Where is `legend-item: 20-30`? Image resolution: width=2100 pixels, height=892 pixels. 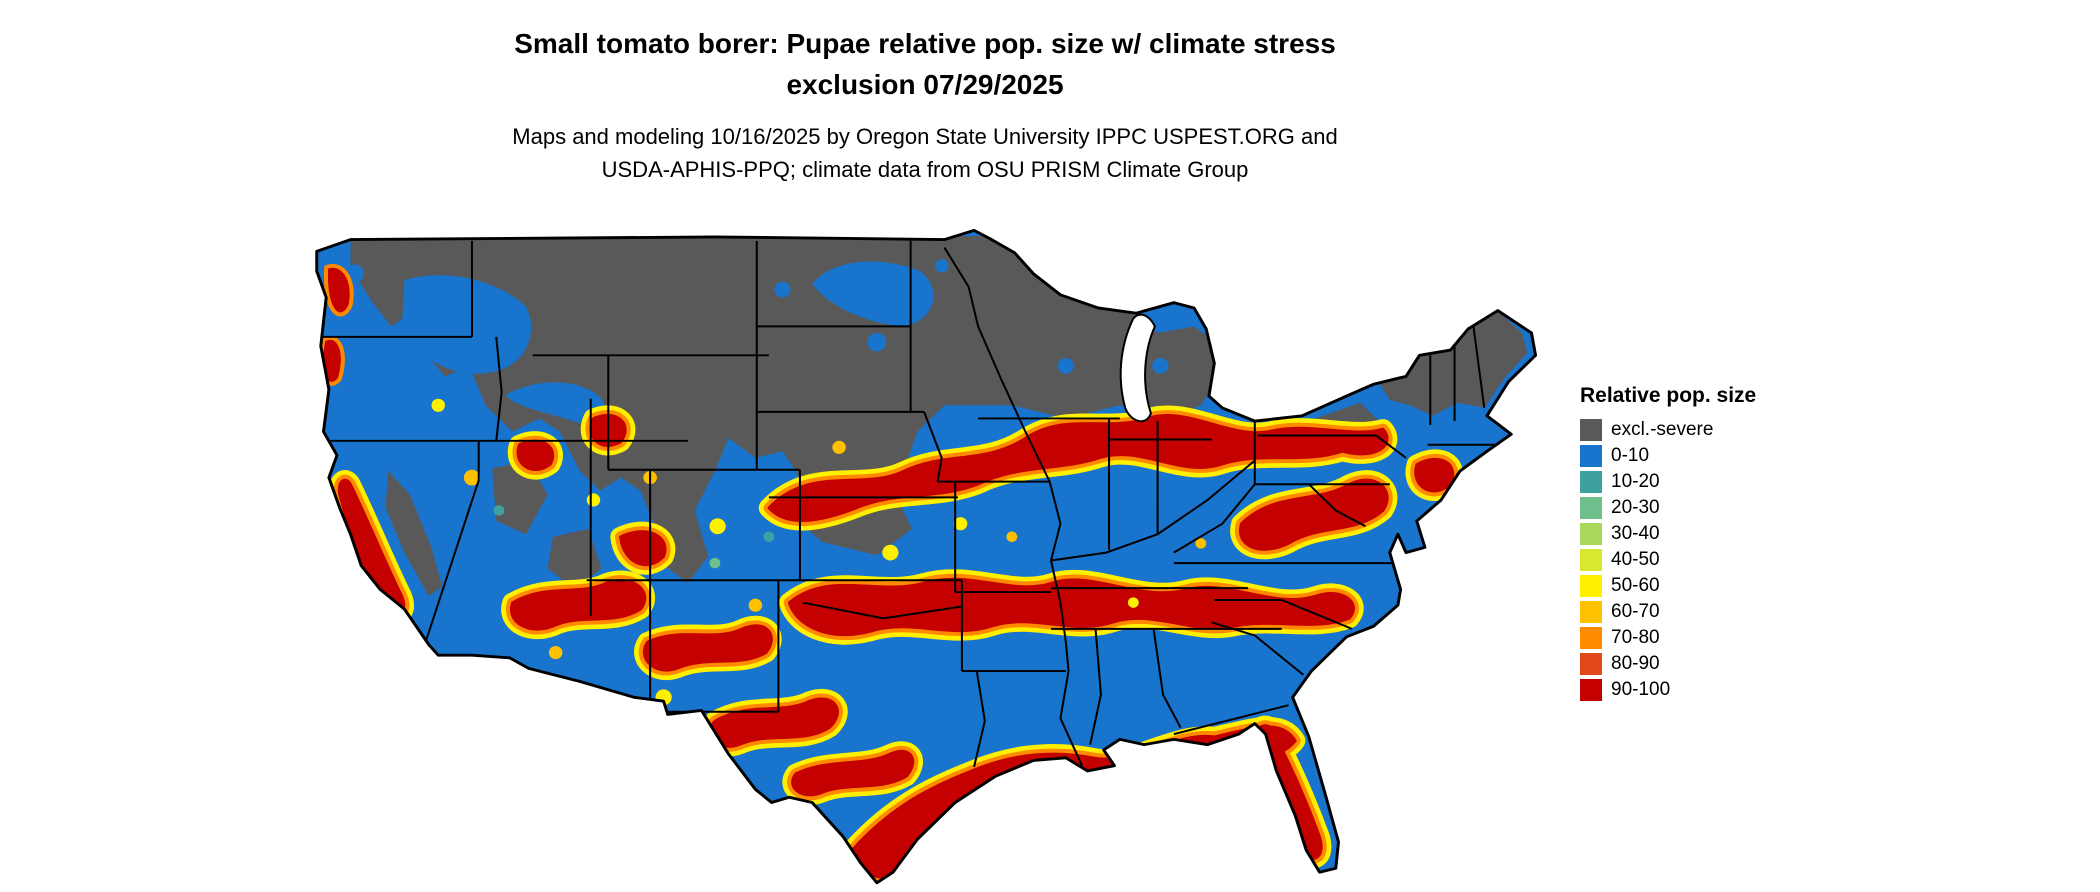
legend-item: 20-30 is located at coordinates (1730, 508).